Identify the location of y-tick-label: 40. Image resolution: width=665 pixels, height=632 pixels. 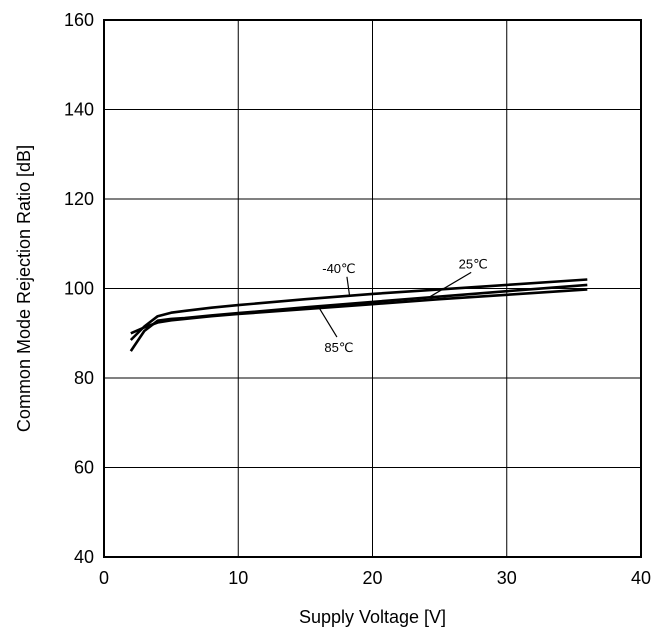
(84, 557).